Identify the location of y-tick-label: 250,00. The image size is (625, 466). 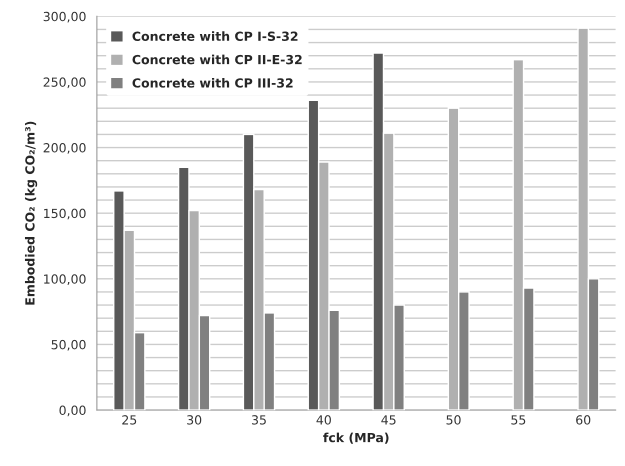
(65, 82).